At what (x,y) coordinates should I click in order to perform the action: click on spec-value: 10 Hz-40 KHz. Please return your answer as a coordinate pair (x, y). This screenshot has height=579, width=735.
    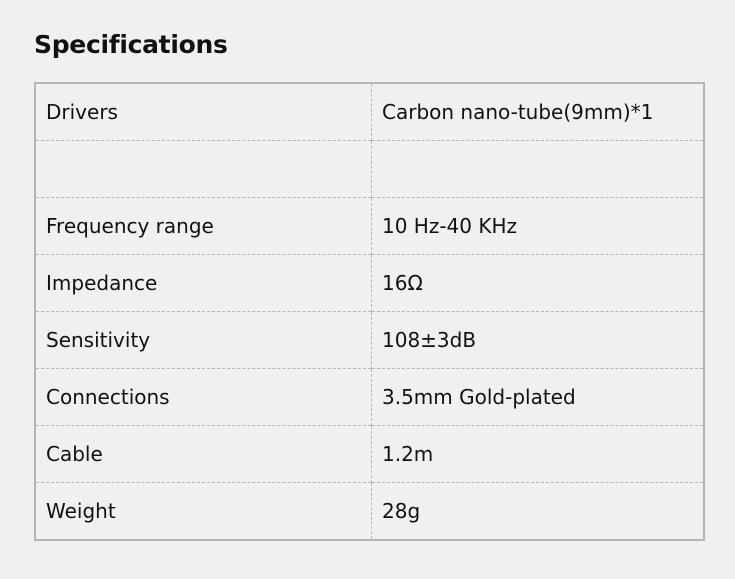
    Looking at the image, I should click on (537, 226).